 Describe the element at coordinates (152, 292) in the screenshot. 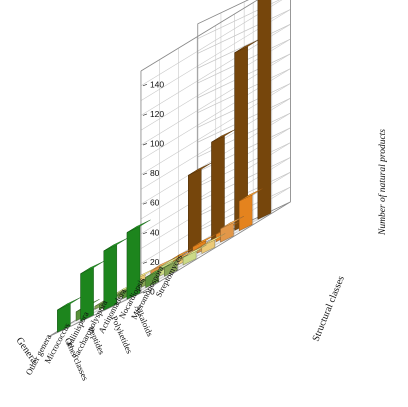

I see `z-tick-label: 0` at that location.